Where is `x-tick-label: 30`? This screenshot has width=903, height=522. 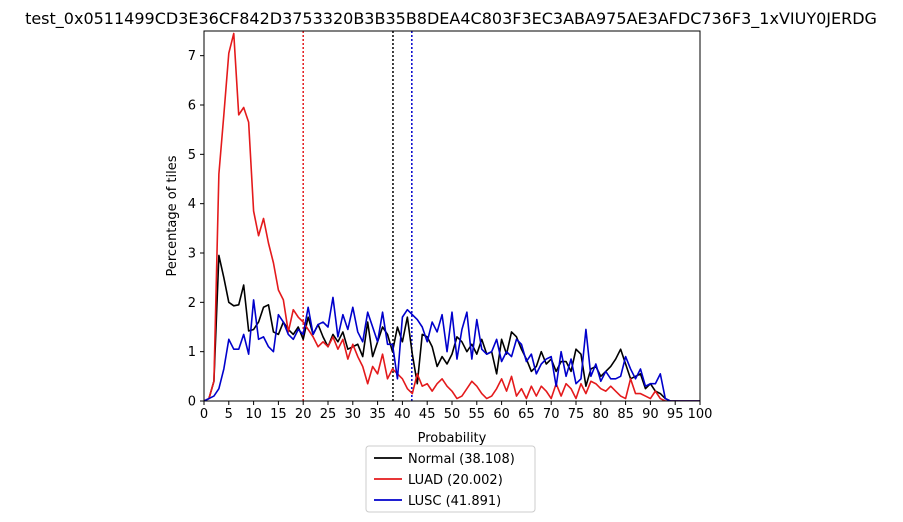 x-tick-label: 30 is located at coordinates (353, 414).